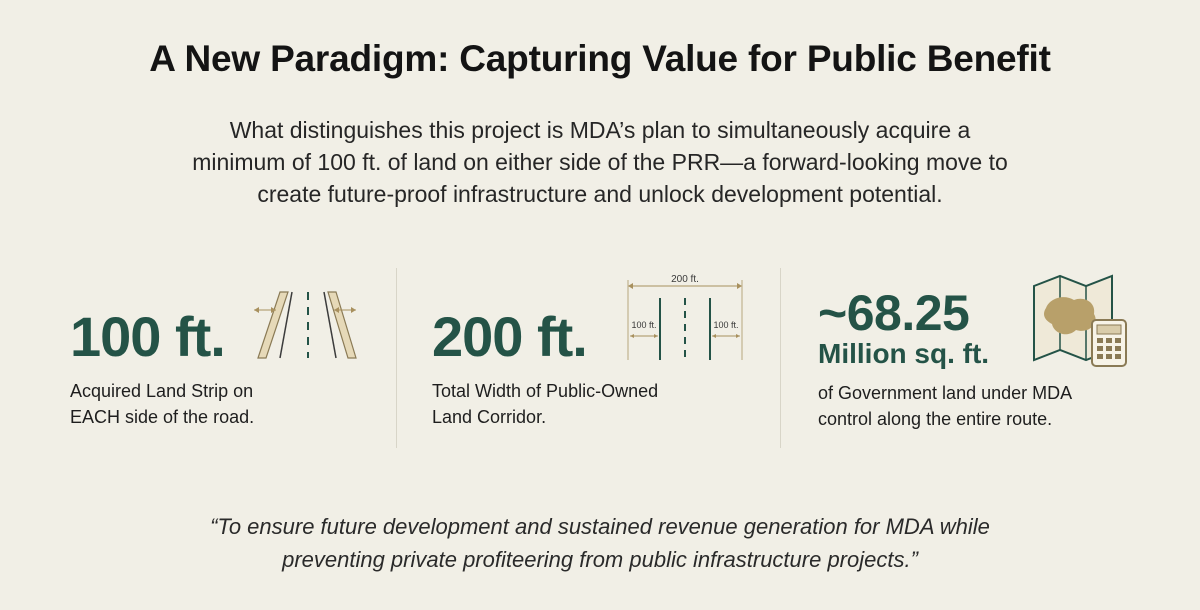  What do you see at coordinates (725, 325) in the screenshot?
I see `diagram-right-label: 100 ft.` at bounding box center [725, 325].